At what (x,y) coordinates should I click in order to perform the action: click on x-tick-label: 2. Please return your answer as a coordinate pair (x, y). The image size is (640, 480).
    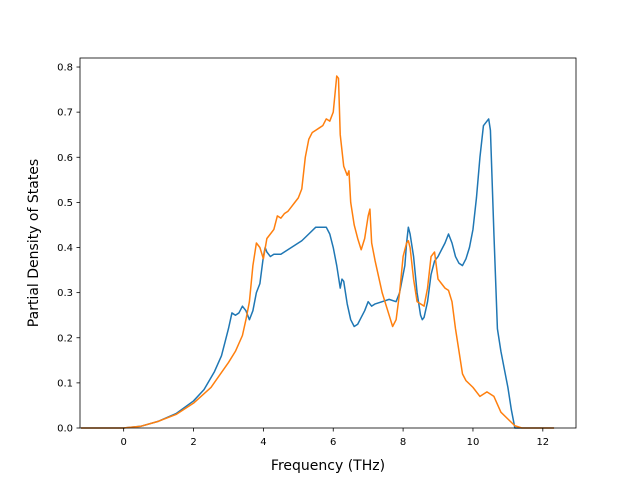
    Looking at the image, I should click on (193, 442).